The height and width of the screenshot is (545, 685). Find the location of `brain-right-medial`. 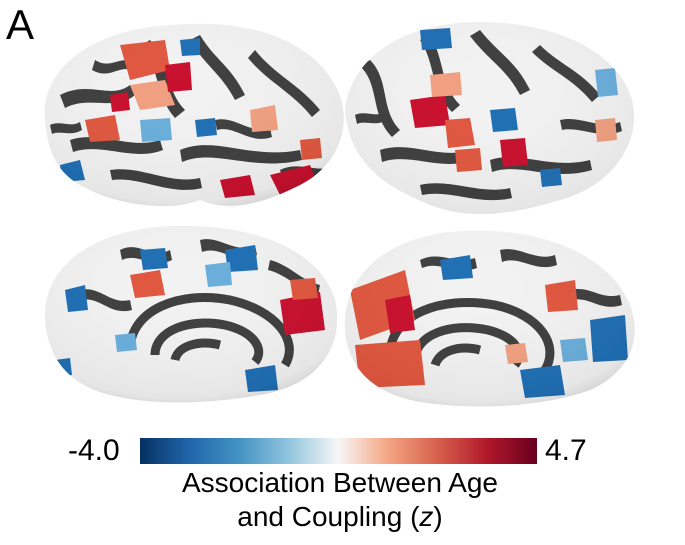

brain-right-medial is located at coordinates (489, 318).